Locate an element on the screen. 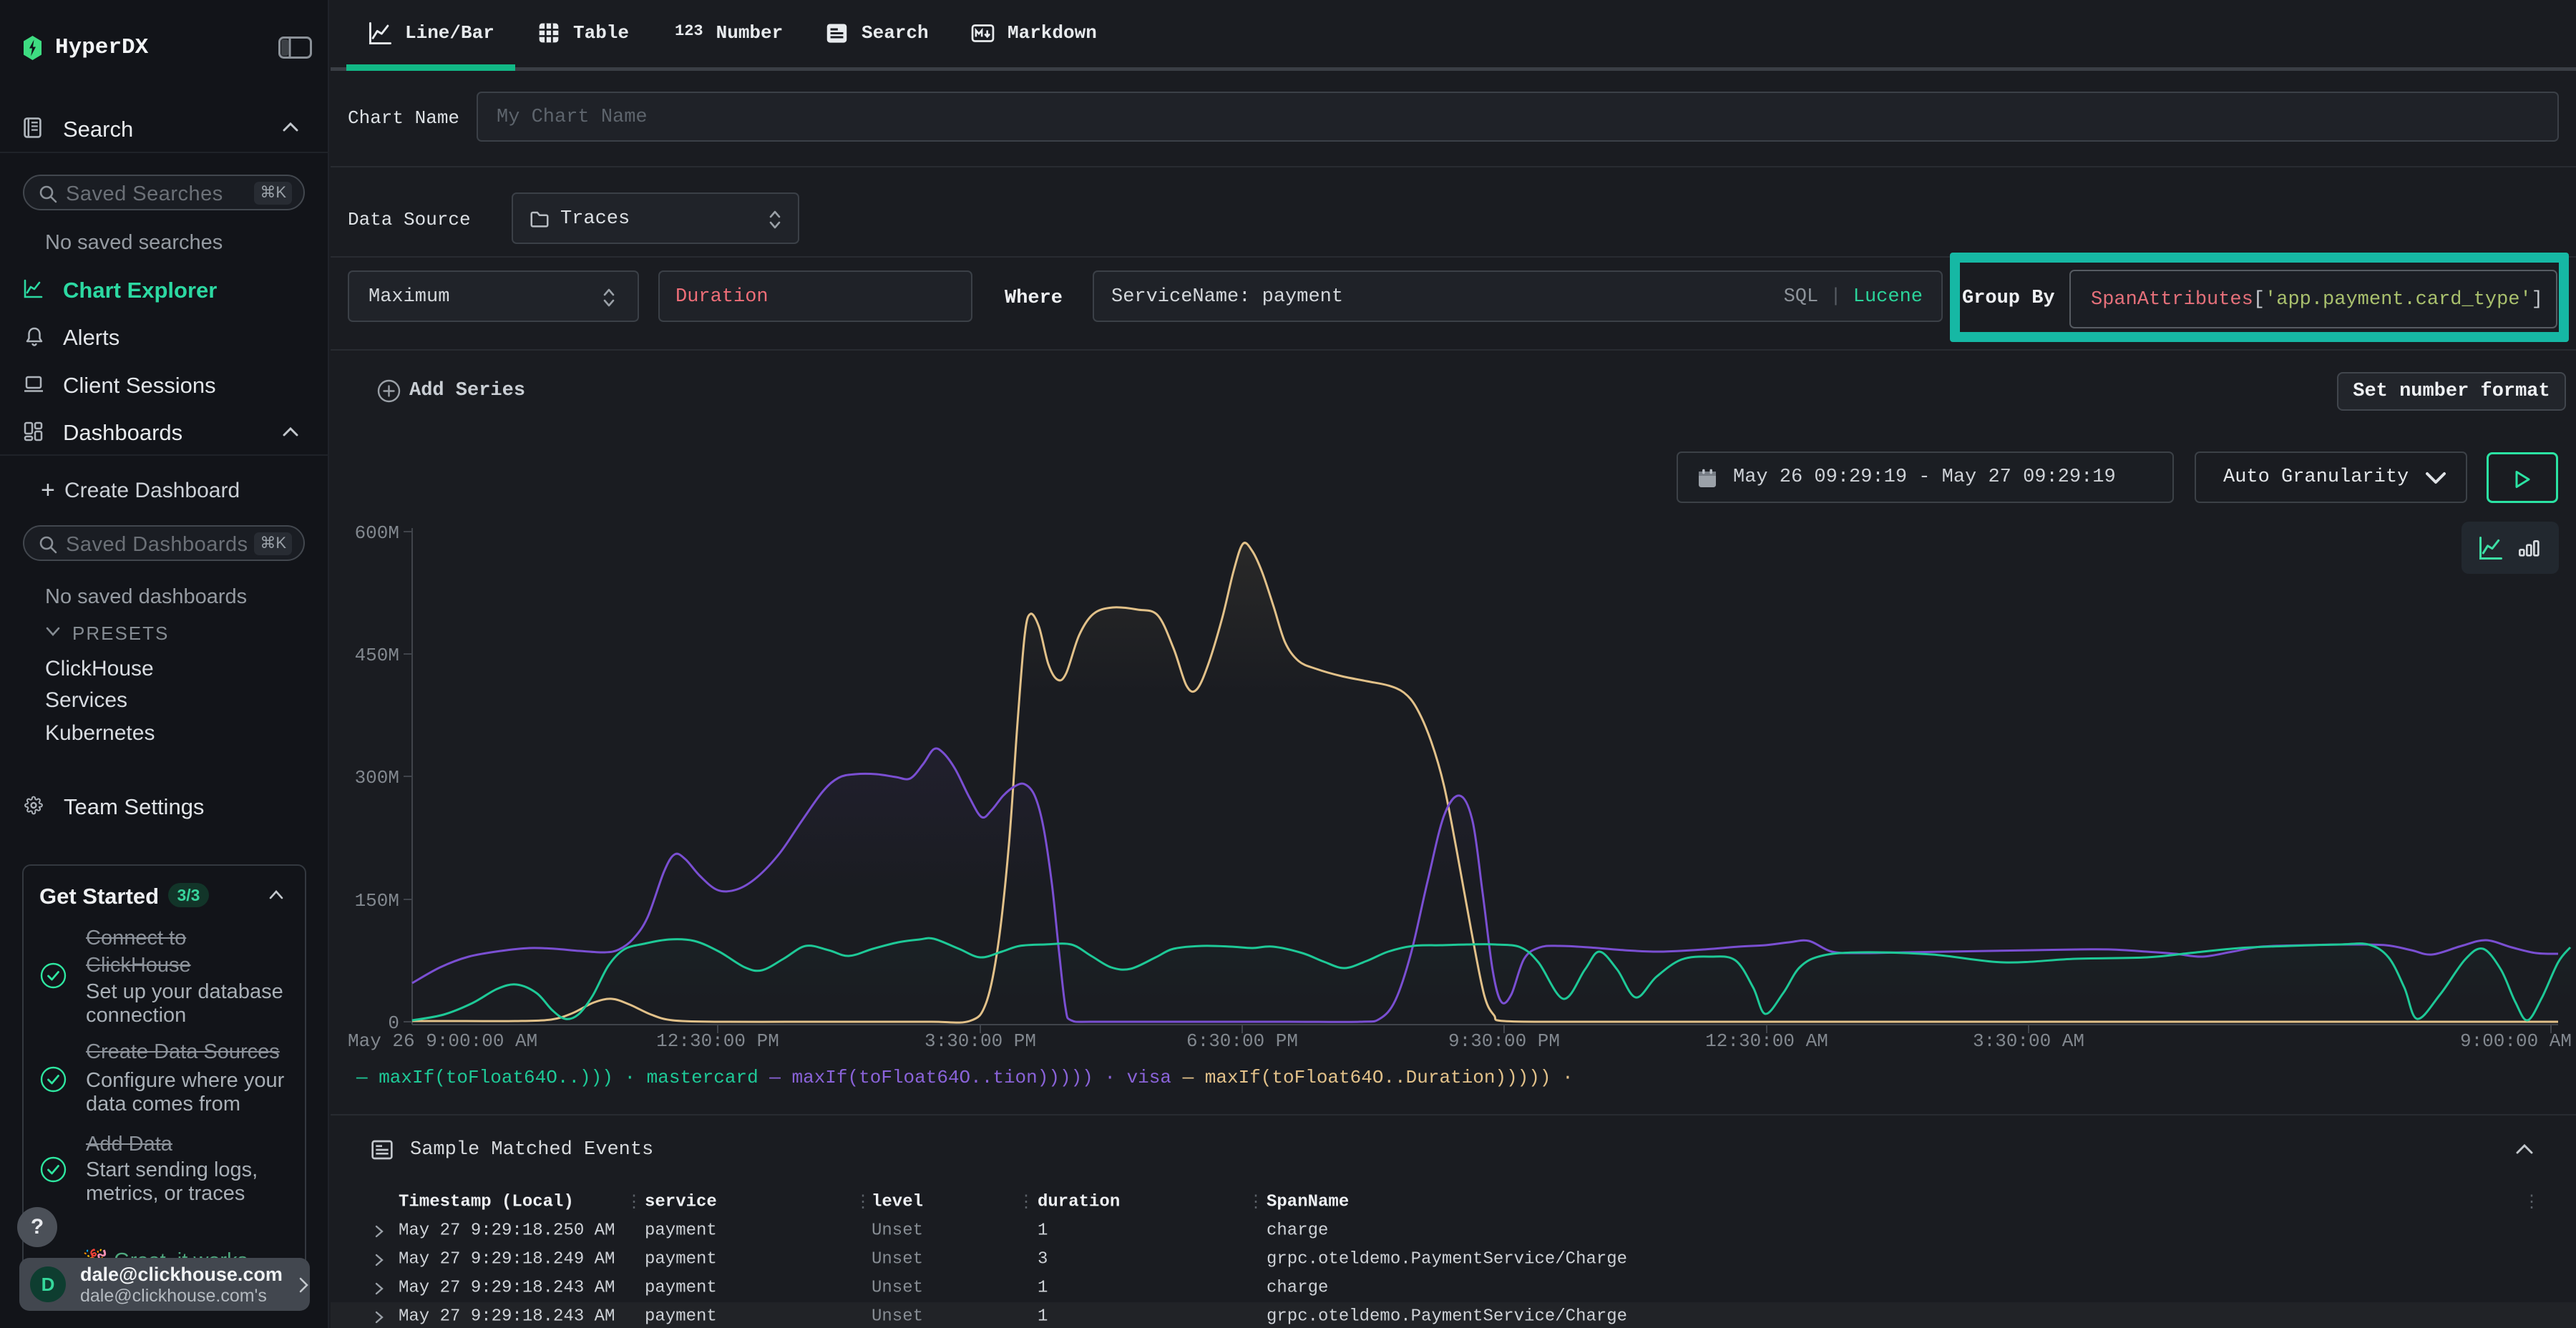  svg-text: 300M is located at coordinates (377, 778).